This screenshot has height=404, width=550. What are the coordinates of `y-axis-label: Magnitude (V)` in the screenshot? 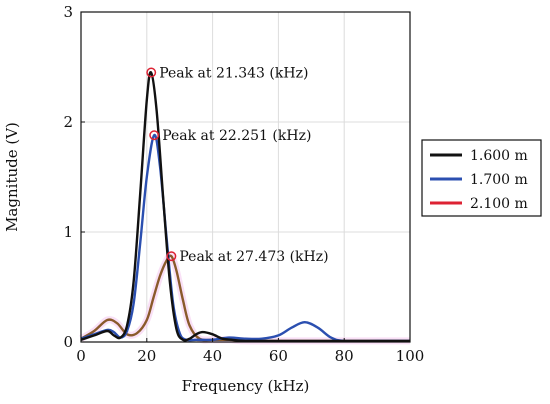 It's located at (12, 177).